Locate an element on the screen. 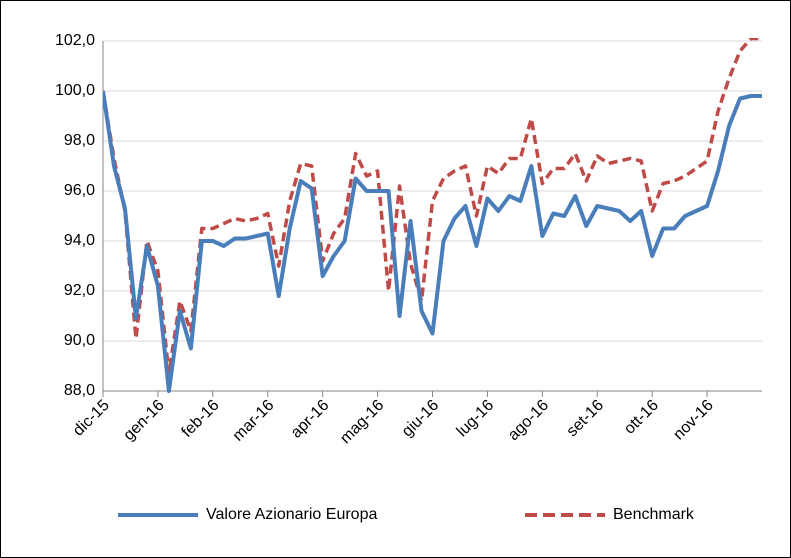 The height and width of the screenshot is (558, 791). legend-label: Valore Azionario Europa is located at coordinates (291, 514).